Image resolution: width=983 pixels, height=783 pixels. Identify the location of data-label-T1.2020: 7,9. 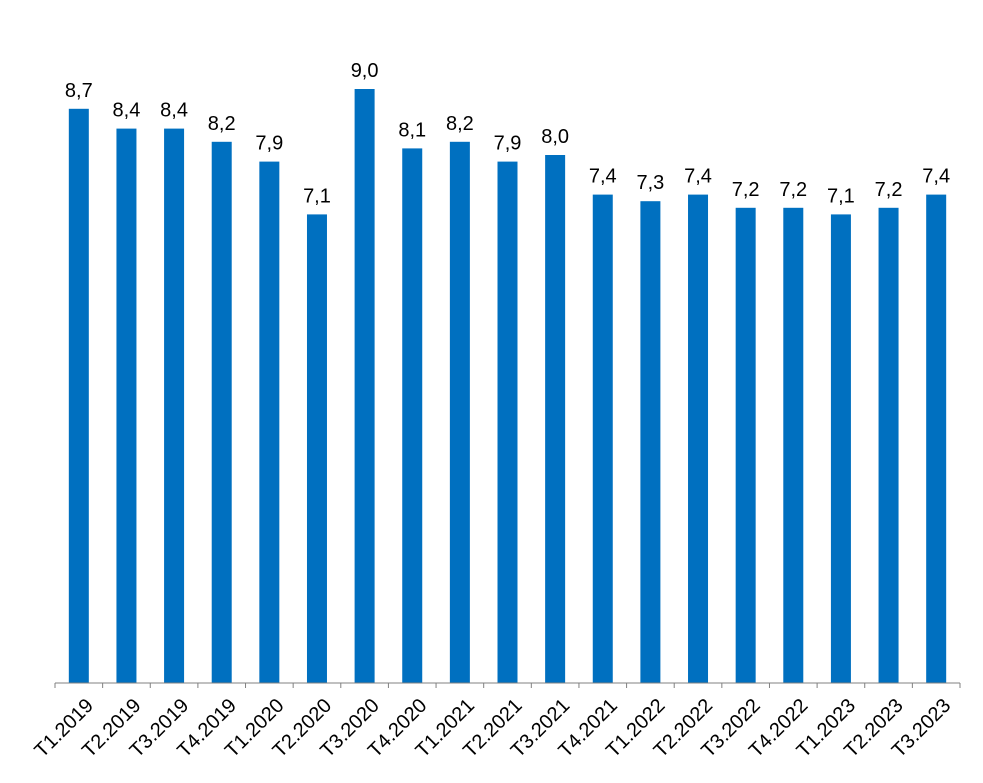
(269, 144).